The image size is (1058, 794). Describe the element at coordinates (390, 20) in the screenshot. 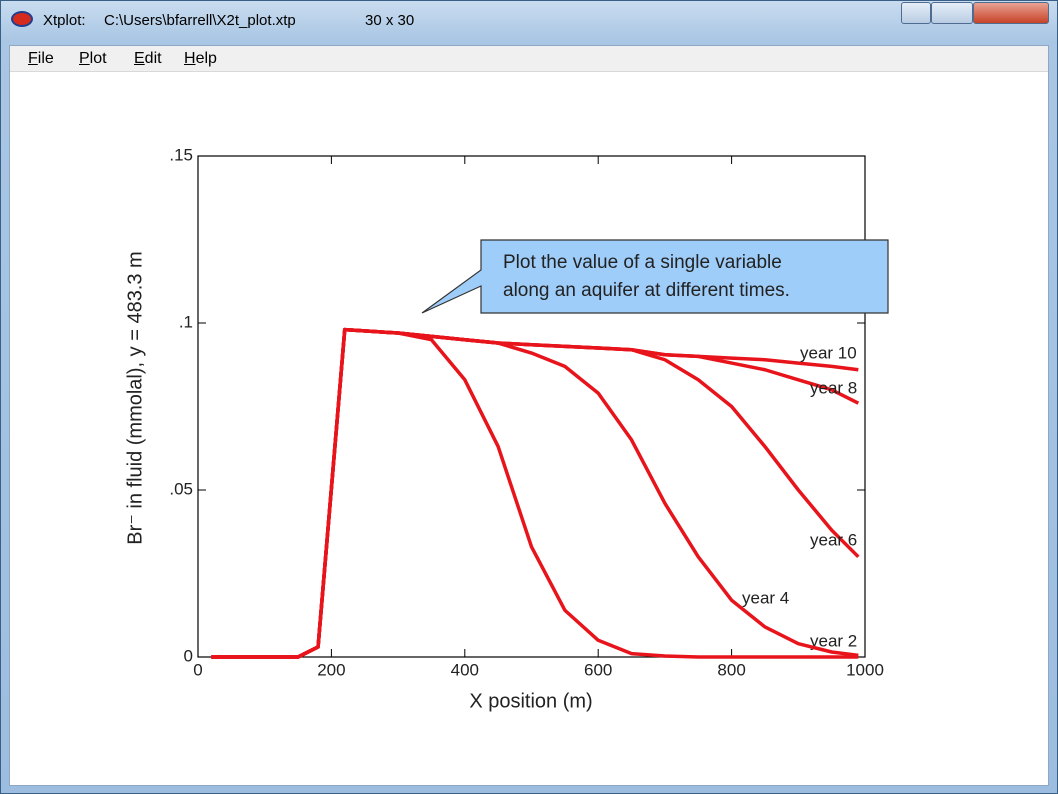

I see `grid-size: 30 x 30` at that location.